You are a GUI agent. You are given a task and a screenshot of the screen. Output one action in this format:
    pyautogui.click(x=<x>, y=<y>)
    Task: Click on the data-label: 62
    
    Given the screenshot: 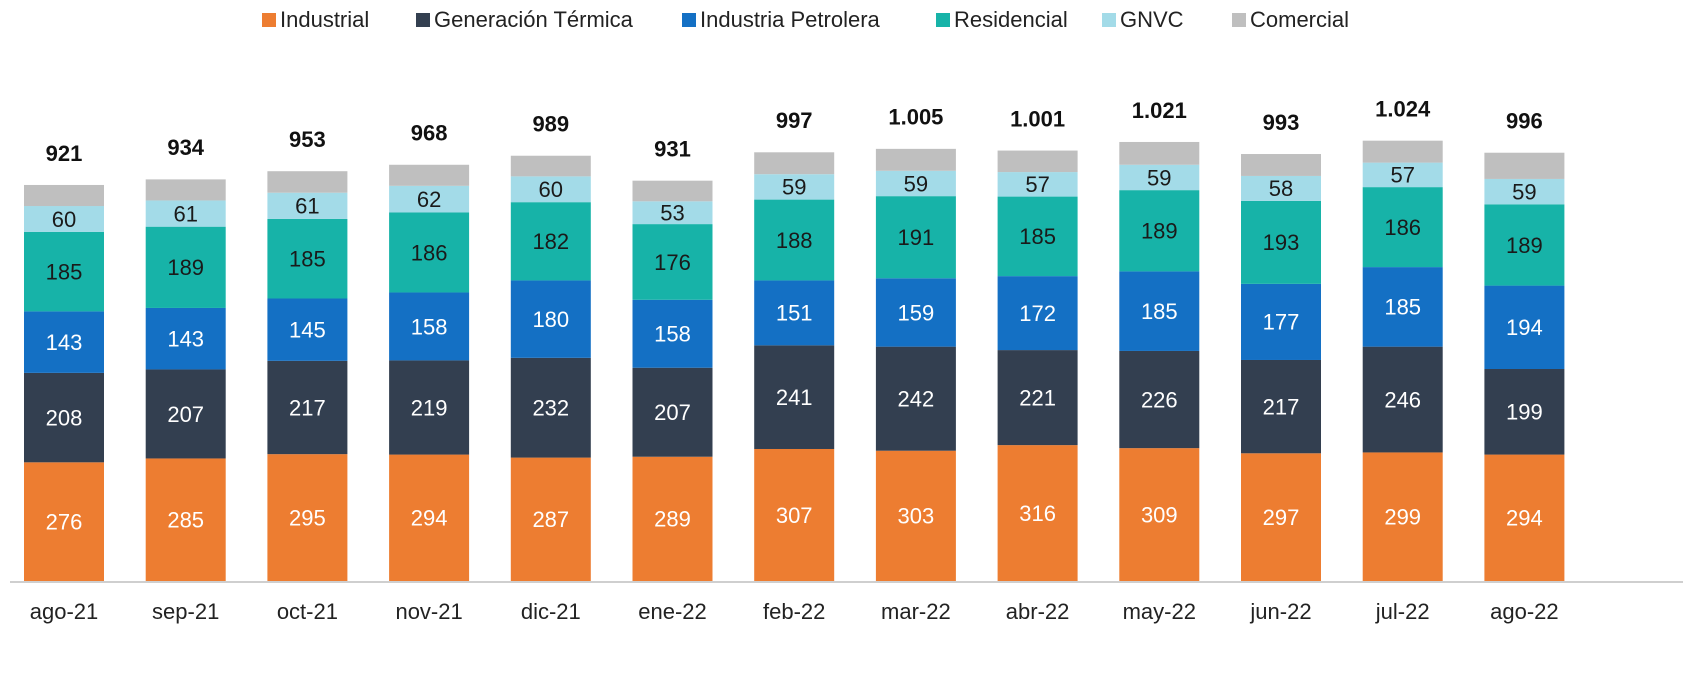 What is the action you would take?
    pyautogui.click(x=429, y=199)
    